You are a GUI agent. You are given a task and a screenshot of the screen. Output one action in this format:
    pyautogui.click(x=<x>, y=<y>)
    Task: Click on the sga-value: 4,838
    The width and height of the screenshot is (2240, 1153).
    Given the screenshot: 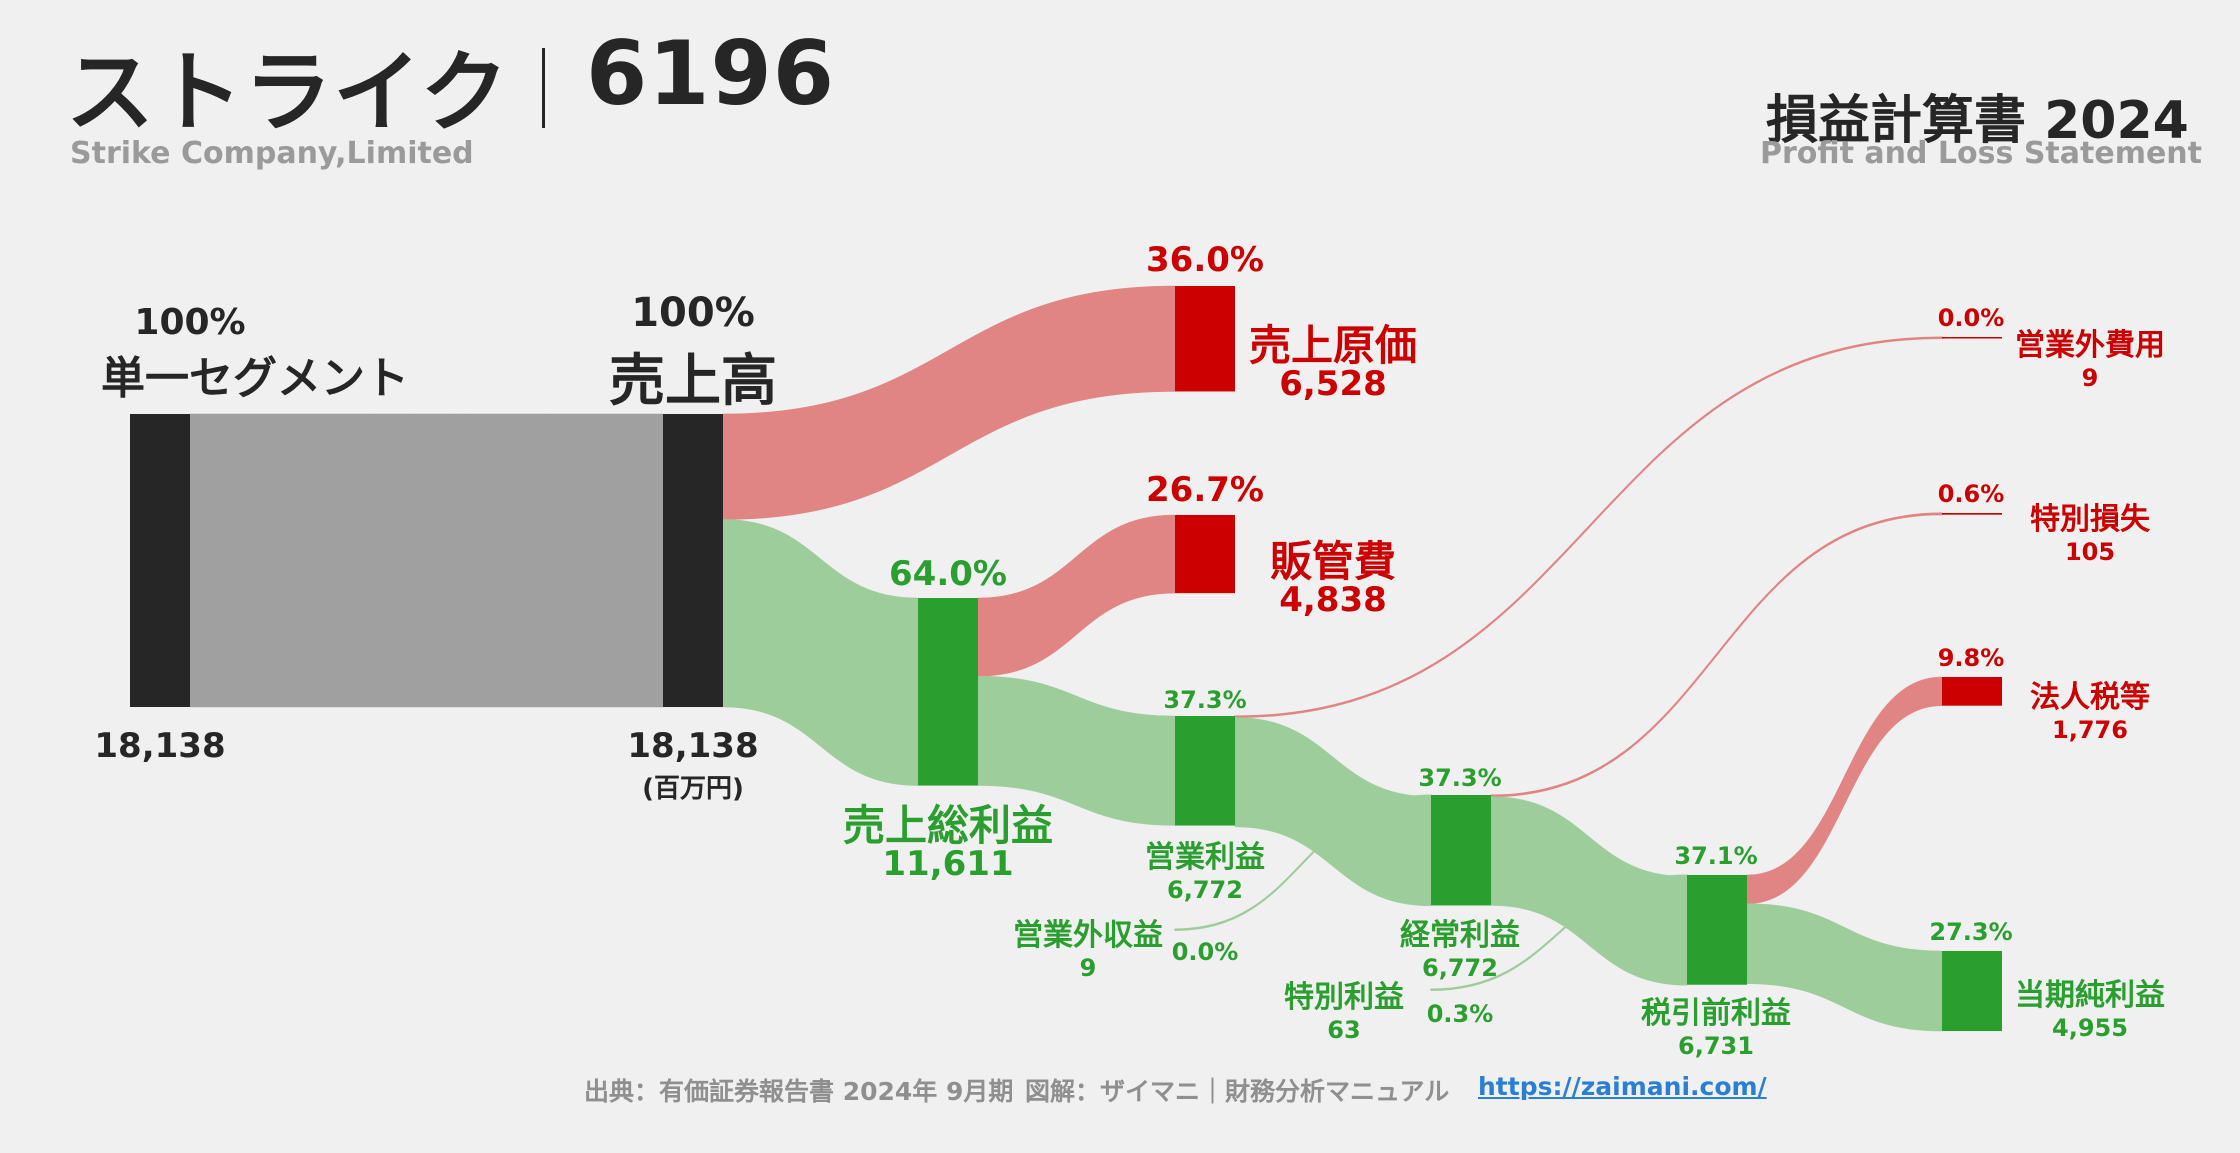 What is the action you would take?
    pyautogui.click(x=1333, y=600)
    